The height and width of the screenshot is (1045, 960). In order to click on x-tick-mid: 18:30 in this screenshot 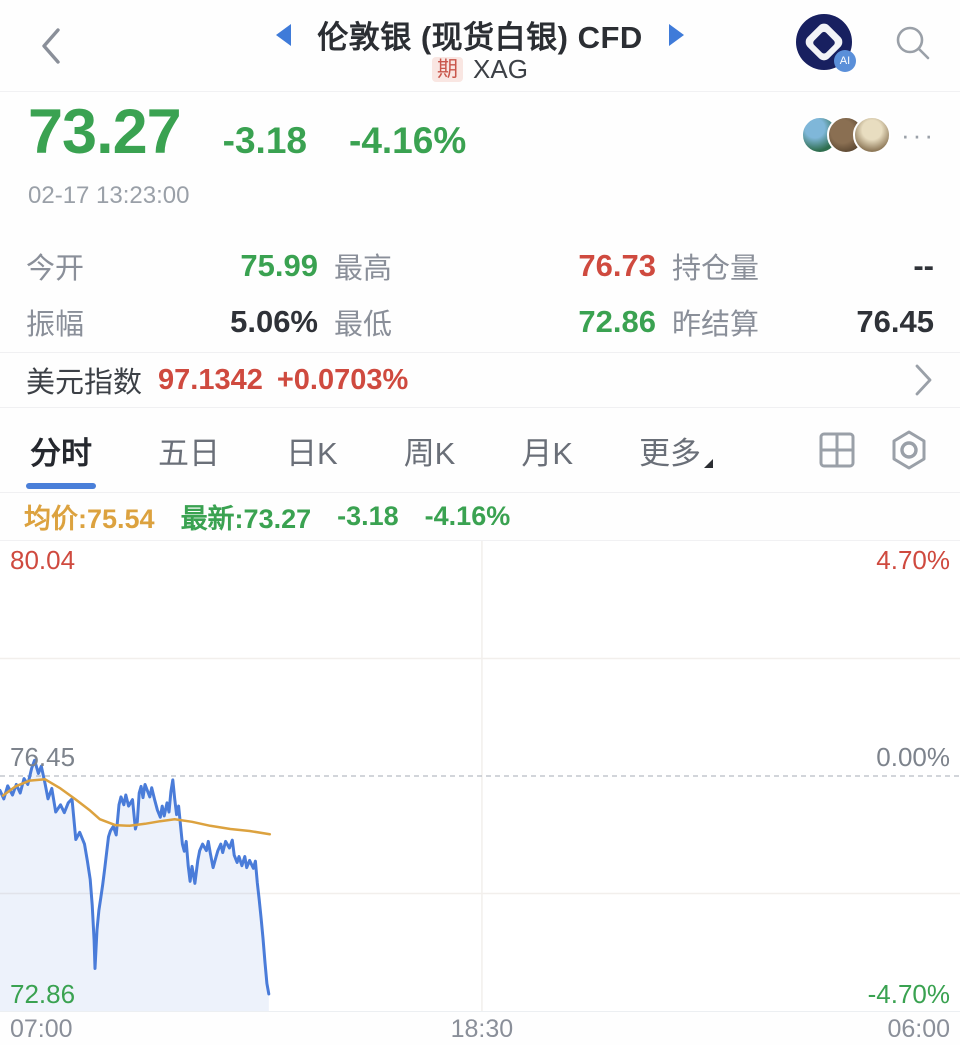, I will do `click(482, 1029)`.